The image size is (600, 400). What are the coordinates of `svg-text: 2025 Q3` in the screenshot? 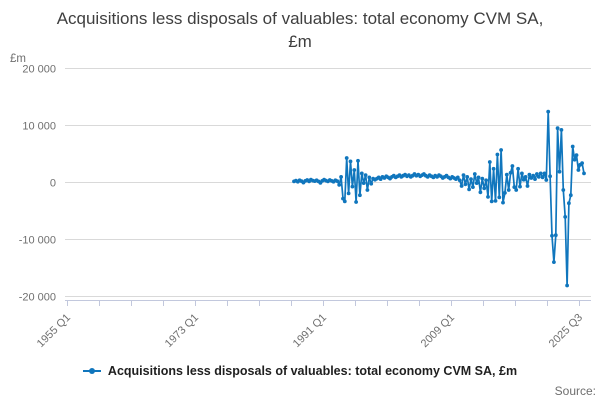 It's located at (566, 331).